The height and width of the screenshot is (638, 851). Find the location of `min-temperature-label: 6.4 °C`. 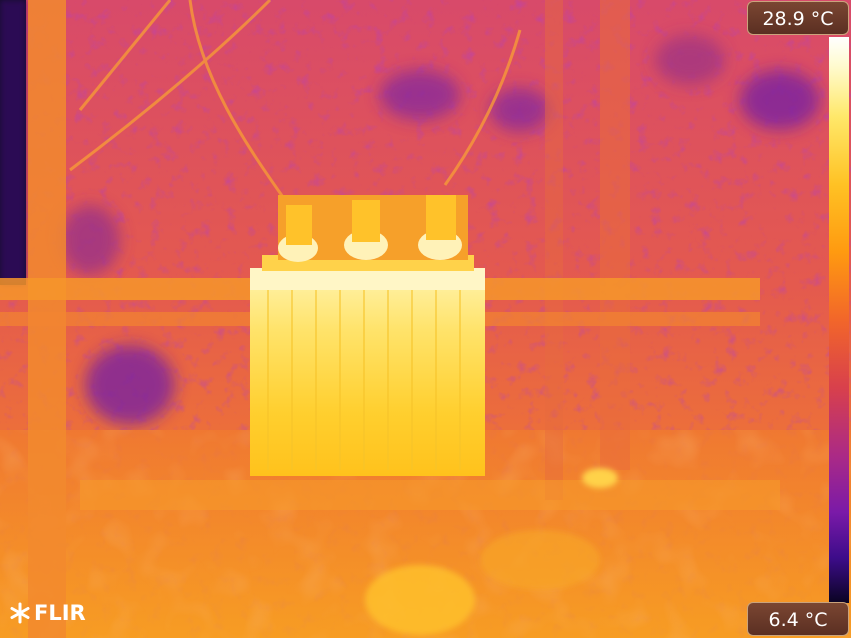

min-temperature-label: 6.4 °C is located at coordinates (798, 619).